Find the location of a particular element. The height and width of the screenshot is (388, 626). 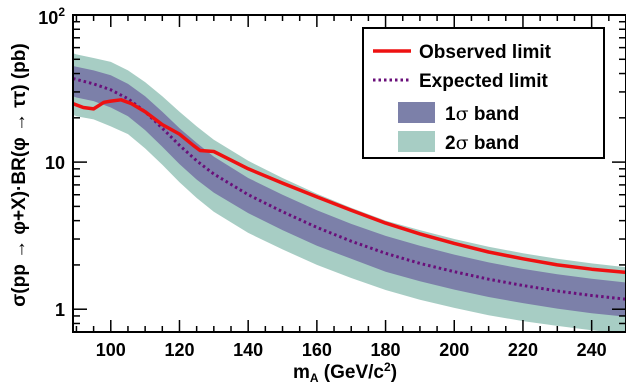

legend-2sigma-text: band is located at coordinates (494, 143).